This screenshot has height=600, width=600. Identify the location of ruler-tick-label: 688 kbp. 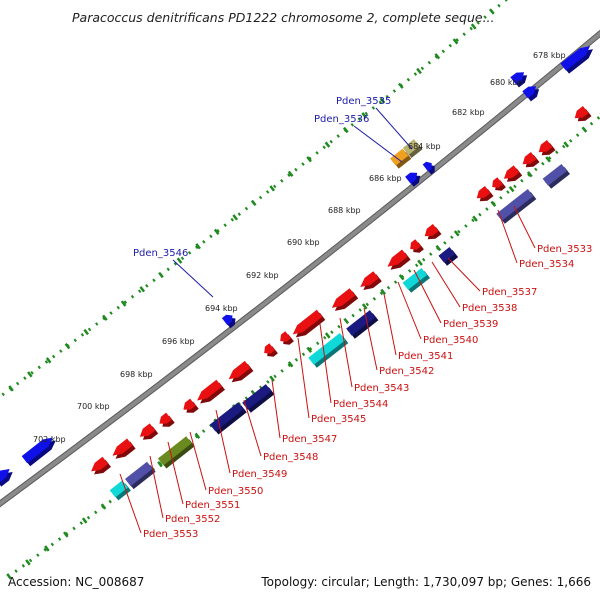
(344, 210).